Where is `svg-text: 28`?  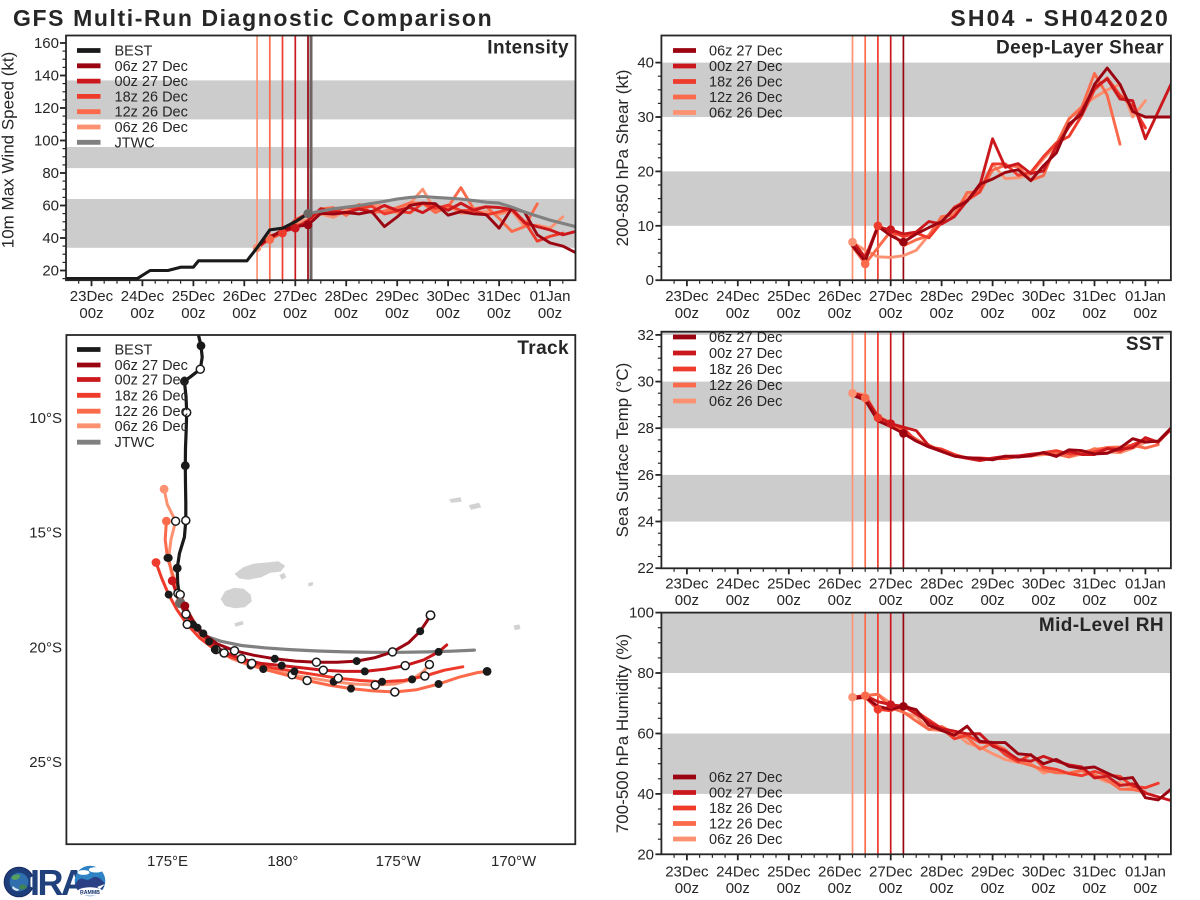
svg-text: 28 is located at coordinates (645, 428).